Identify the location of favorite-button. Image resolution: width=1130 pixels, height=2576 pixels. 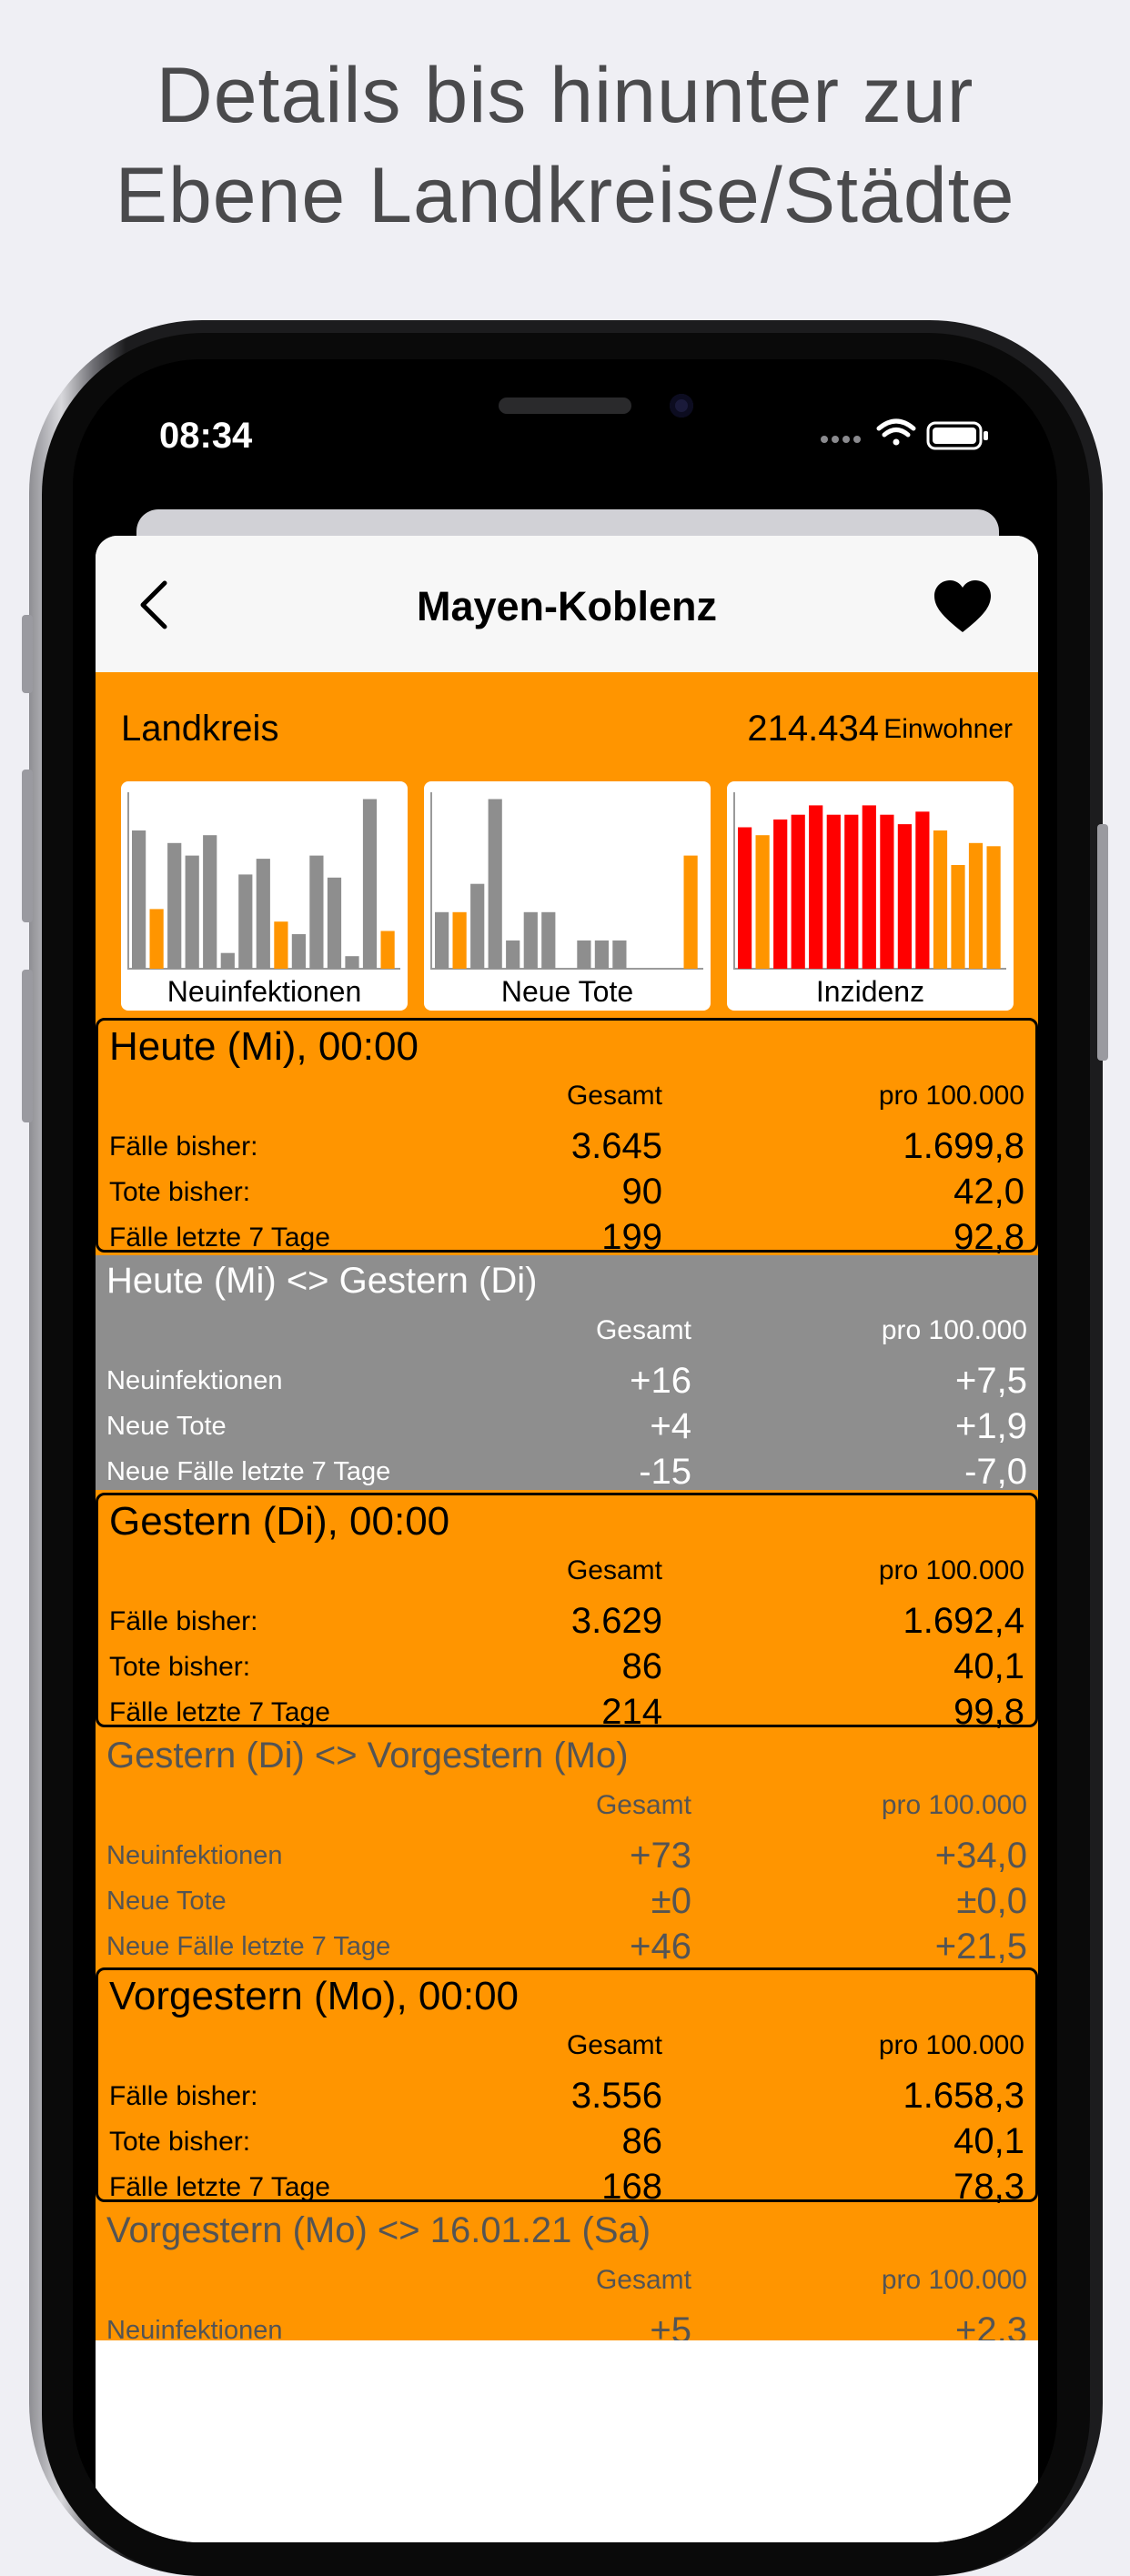
(963, 606).